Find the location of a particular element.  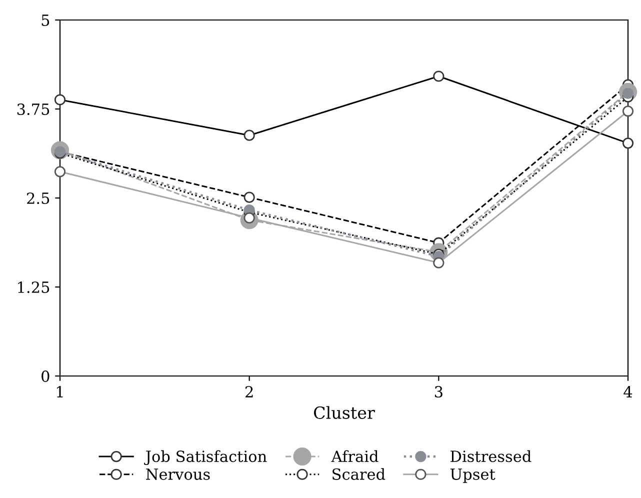

legend-label: Scared is located at coordinates (359, 474).